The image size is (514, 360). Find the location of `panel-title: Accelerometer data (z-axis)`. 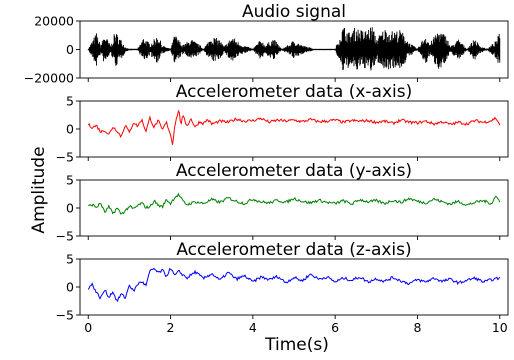

panel-title: Accelerometer data (z-axis) is located at coordinates (293, 250).